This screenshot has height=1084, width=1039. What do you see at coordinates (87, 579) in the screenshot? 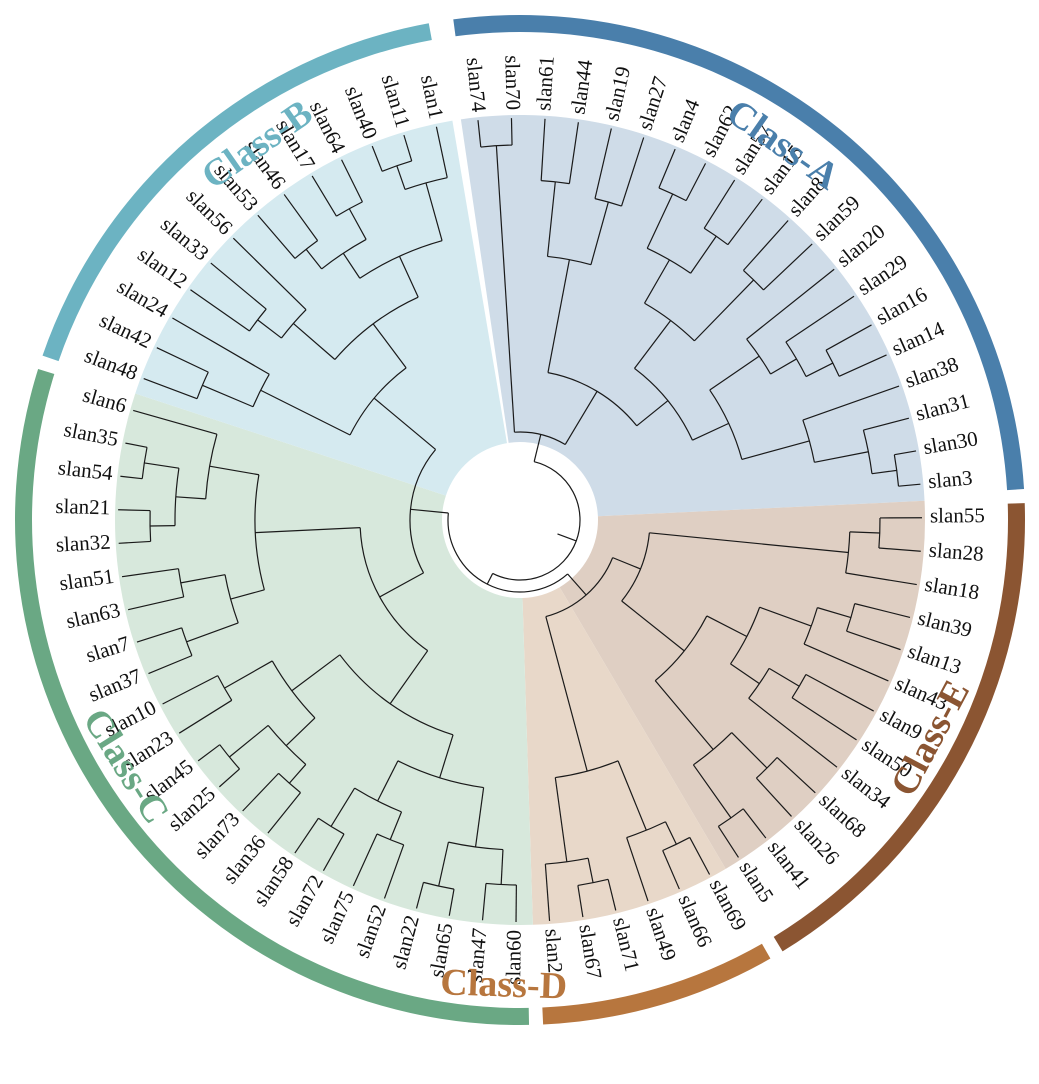
I see `leaf-label: slan51` at bounding box center [87, 579].